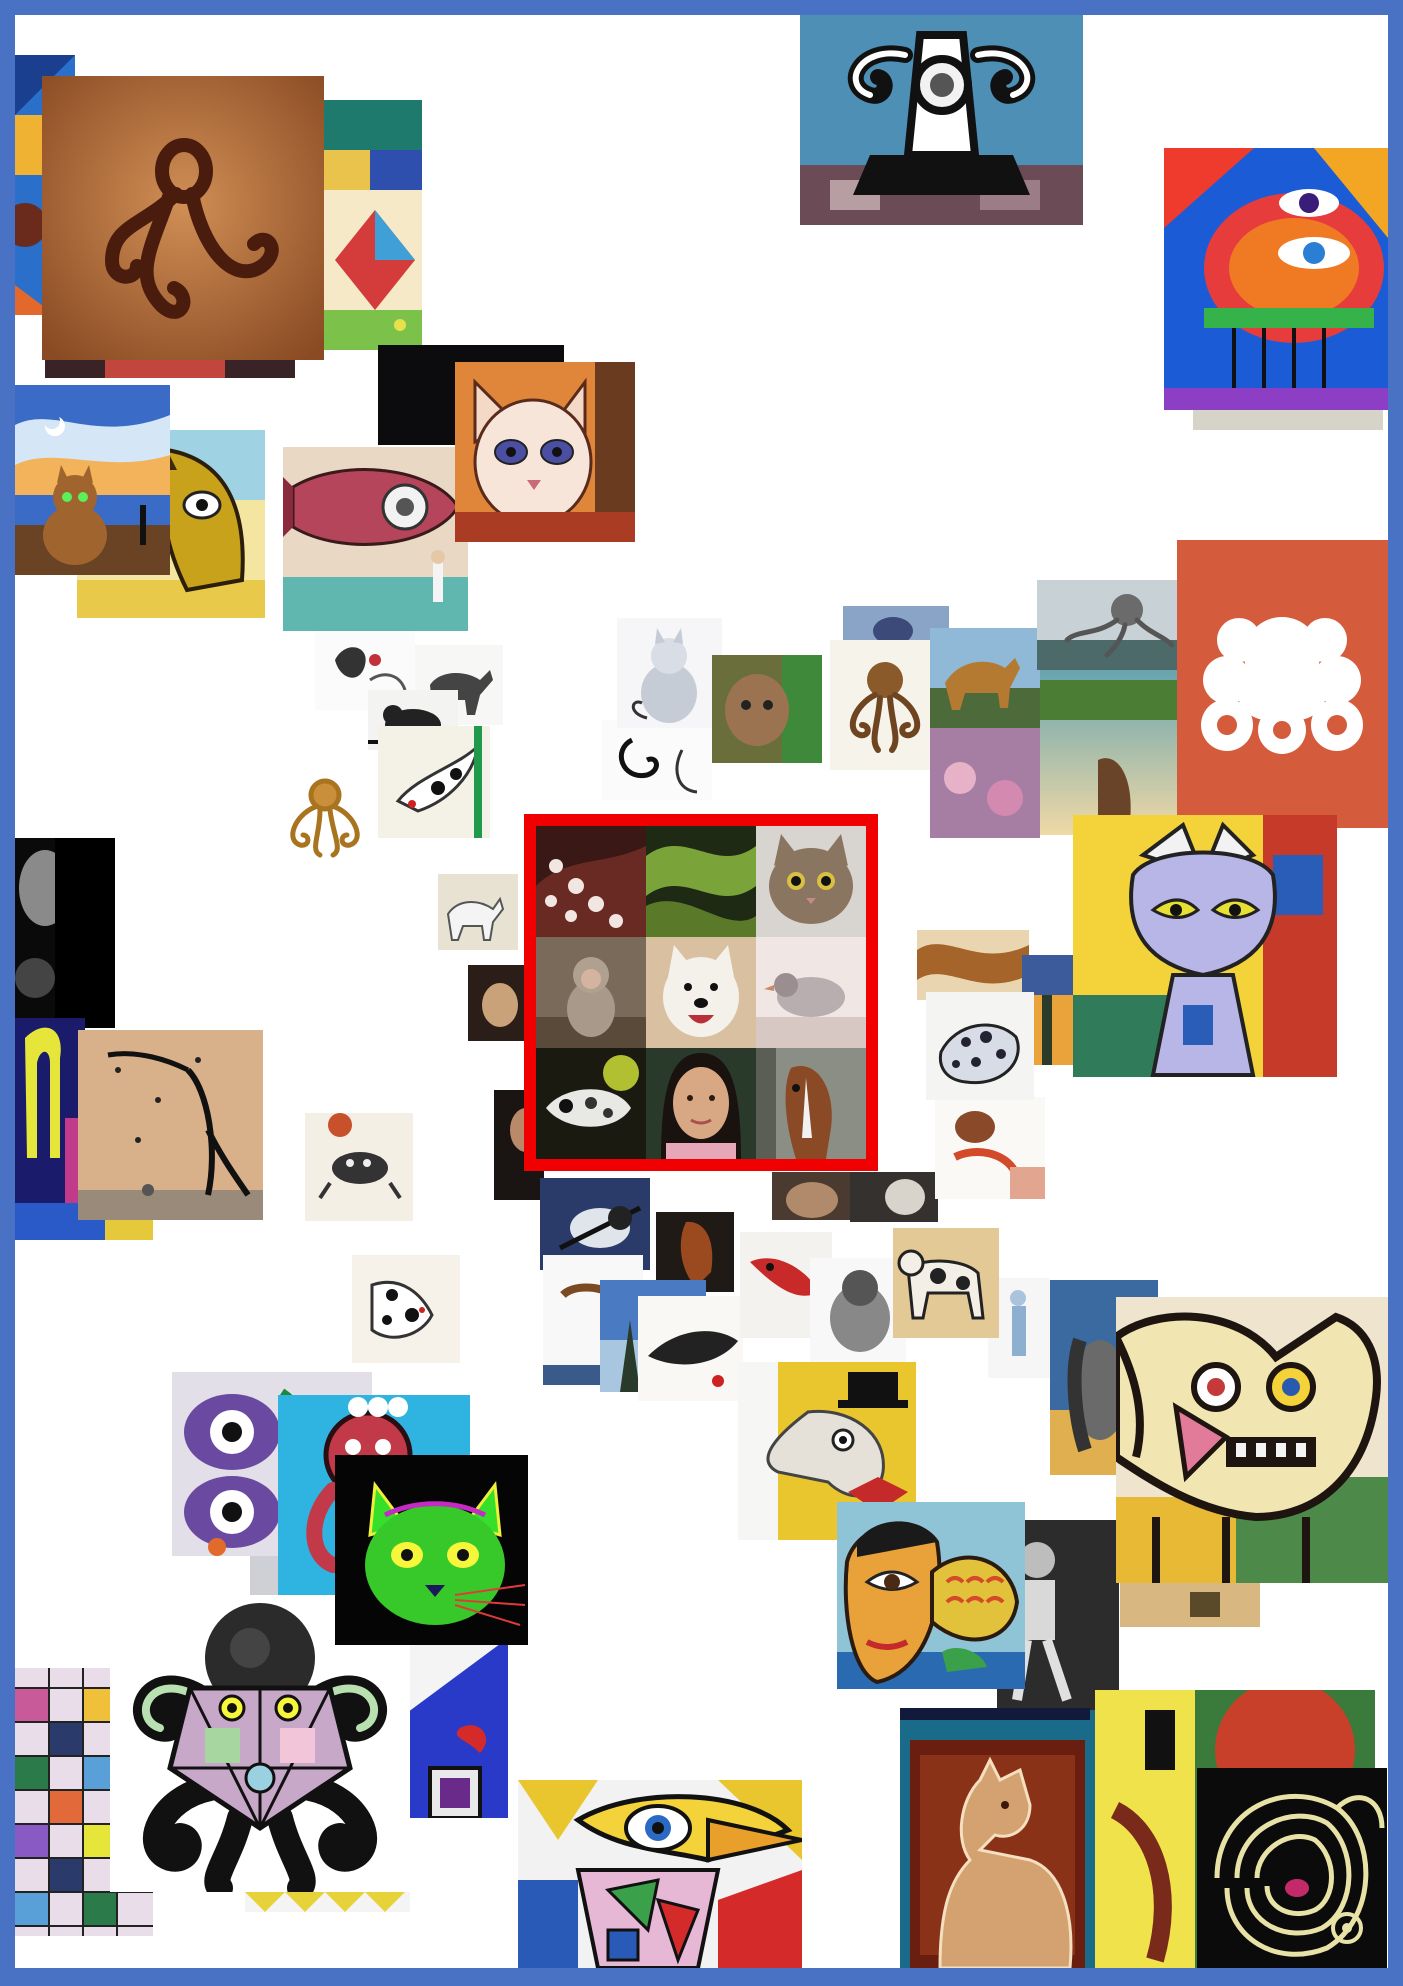 The width and height of the screenshot is (1403, 1986). What do you see at coordinates (591, 881) in the screenshot?
I see `grid-cell-octopus-photo` at bounding box center [591, 881].